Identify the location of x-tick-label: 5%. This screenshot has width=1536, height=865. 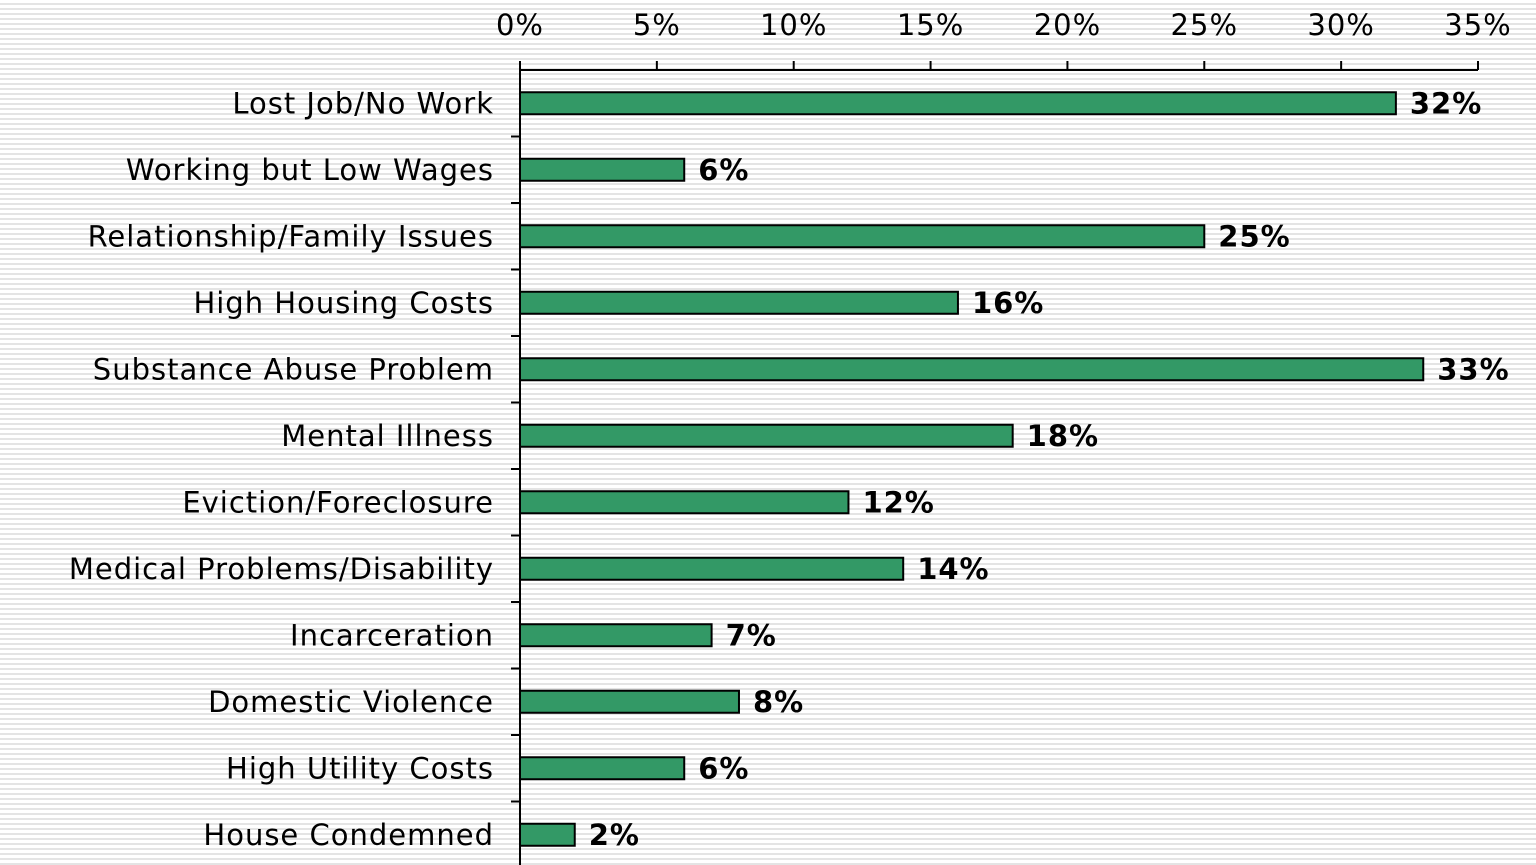
(657, 25).